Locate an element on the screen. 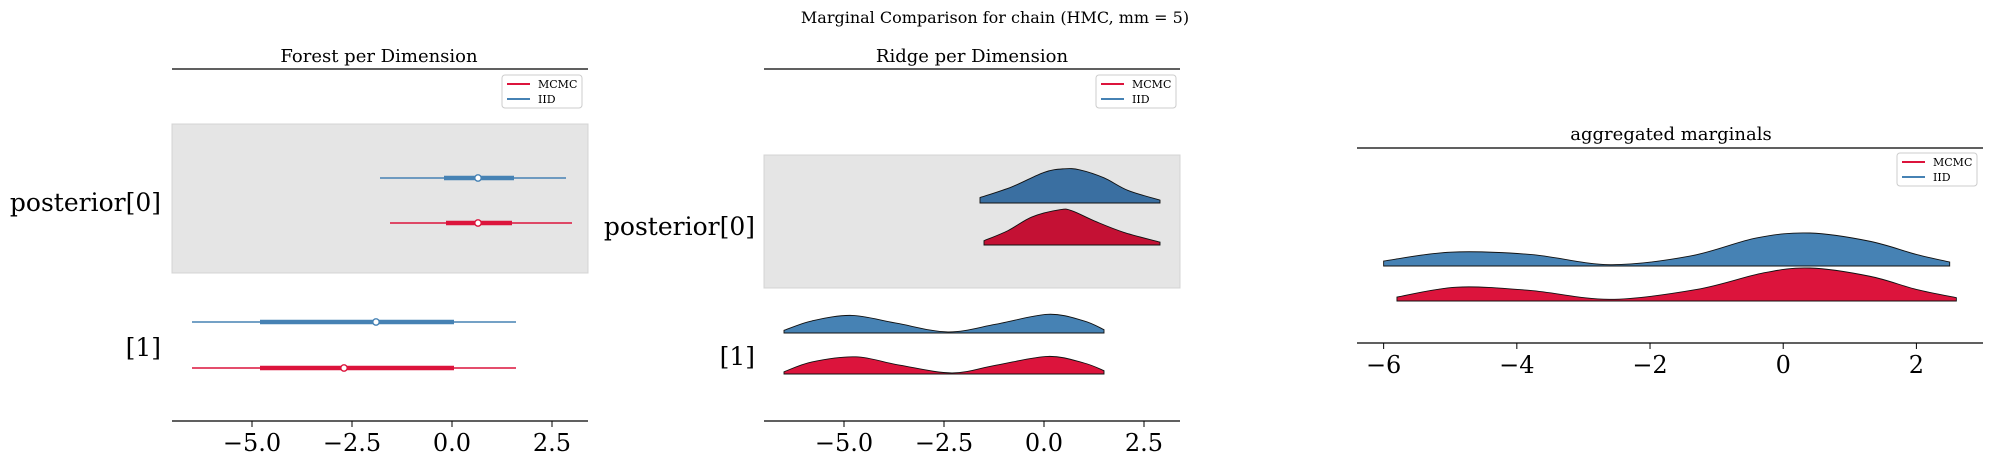 Image resolution: width=1990 pixels, height=465 pixels. ridge-xtick-label: 2.5 is located at coordinates (1144, 443).